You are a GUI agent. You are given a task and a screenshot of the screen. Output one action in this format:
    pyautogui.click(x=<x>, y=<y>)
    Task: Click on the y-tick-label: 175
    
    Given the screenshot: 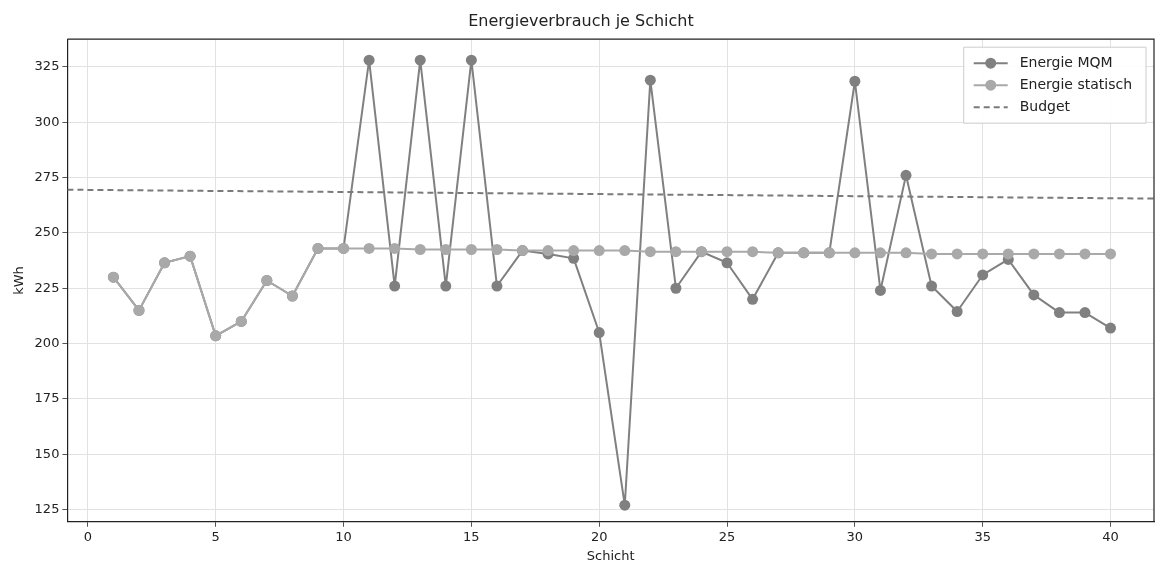 What is the action you would take?
    pyautogui.click(x=47, y=398)
    